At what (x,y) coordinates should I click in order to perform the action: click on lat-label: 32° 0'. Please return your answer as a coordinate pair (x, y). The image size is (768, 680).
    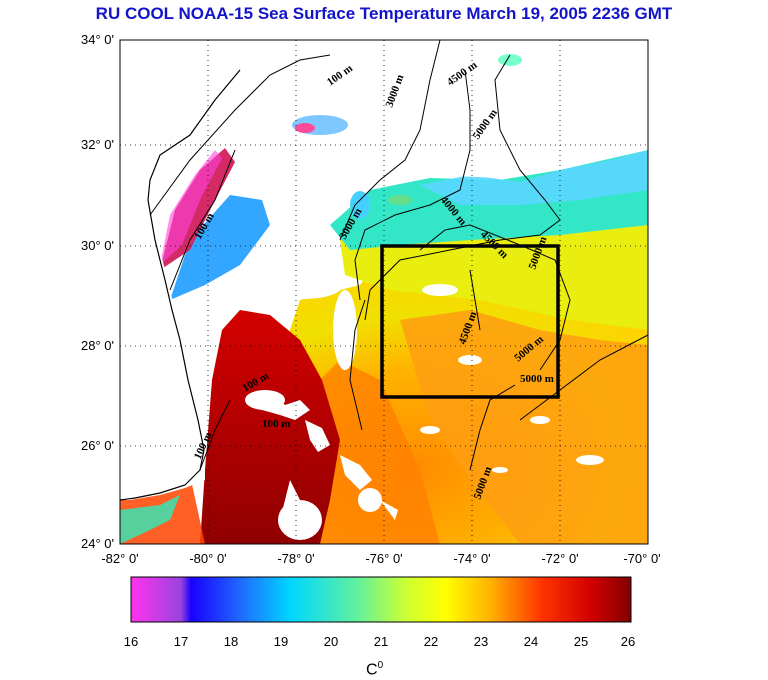
    Looking at the image, I should click on (97, 144).